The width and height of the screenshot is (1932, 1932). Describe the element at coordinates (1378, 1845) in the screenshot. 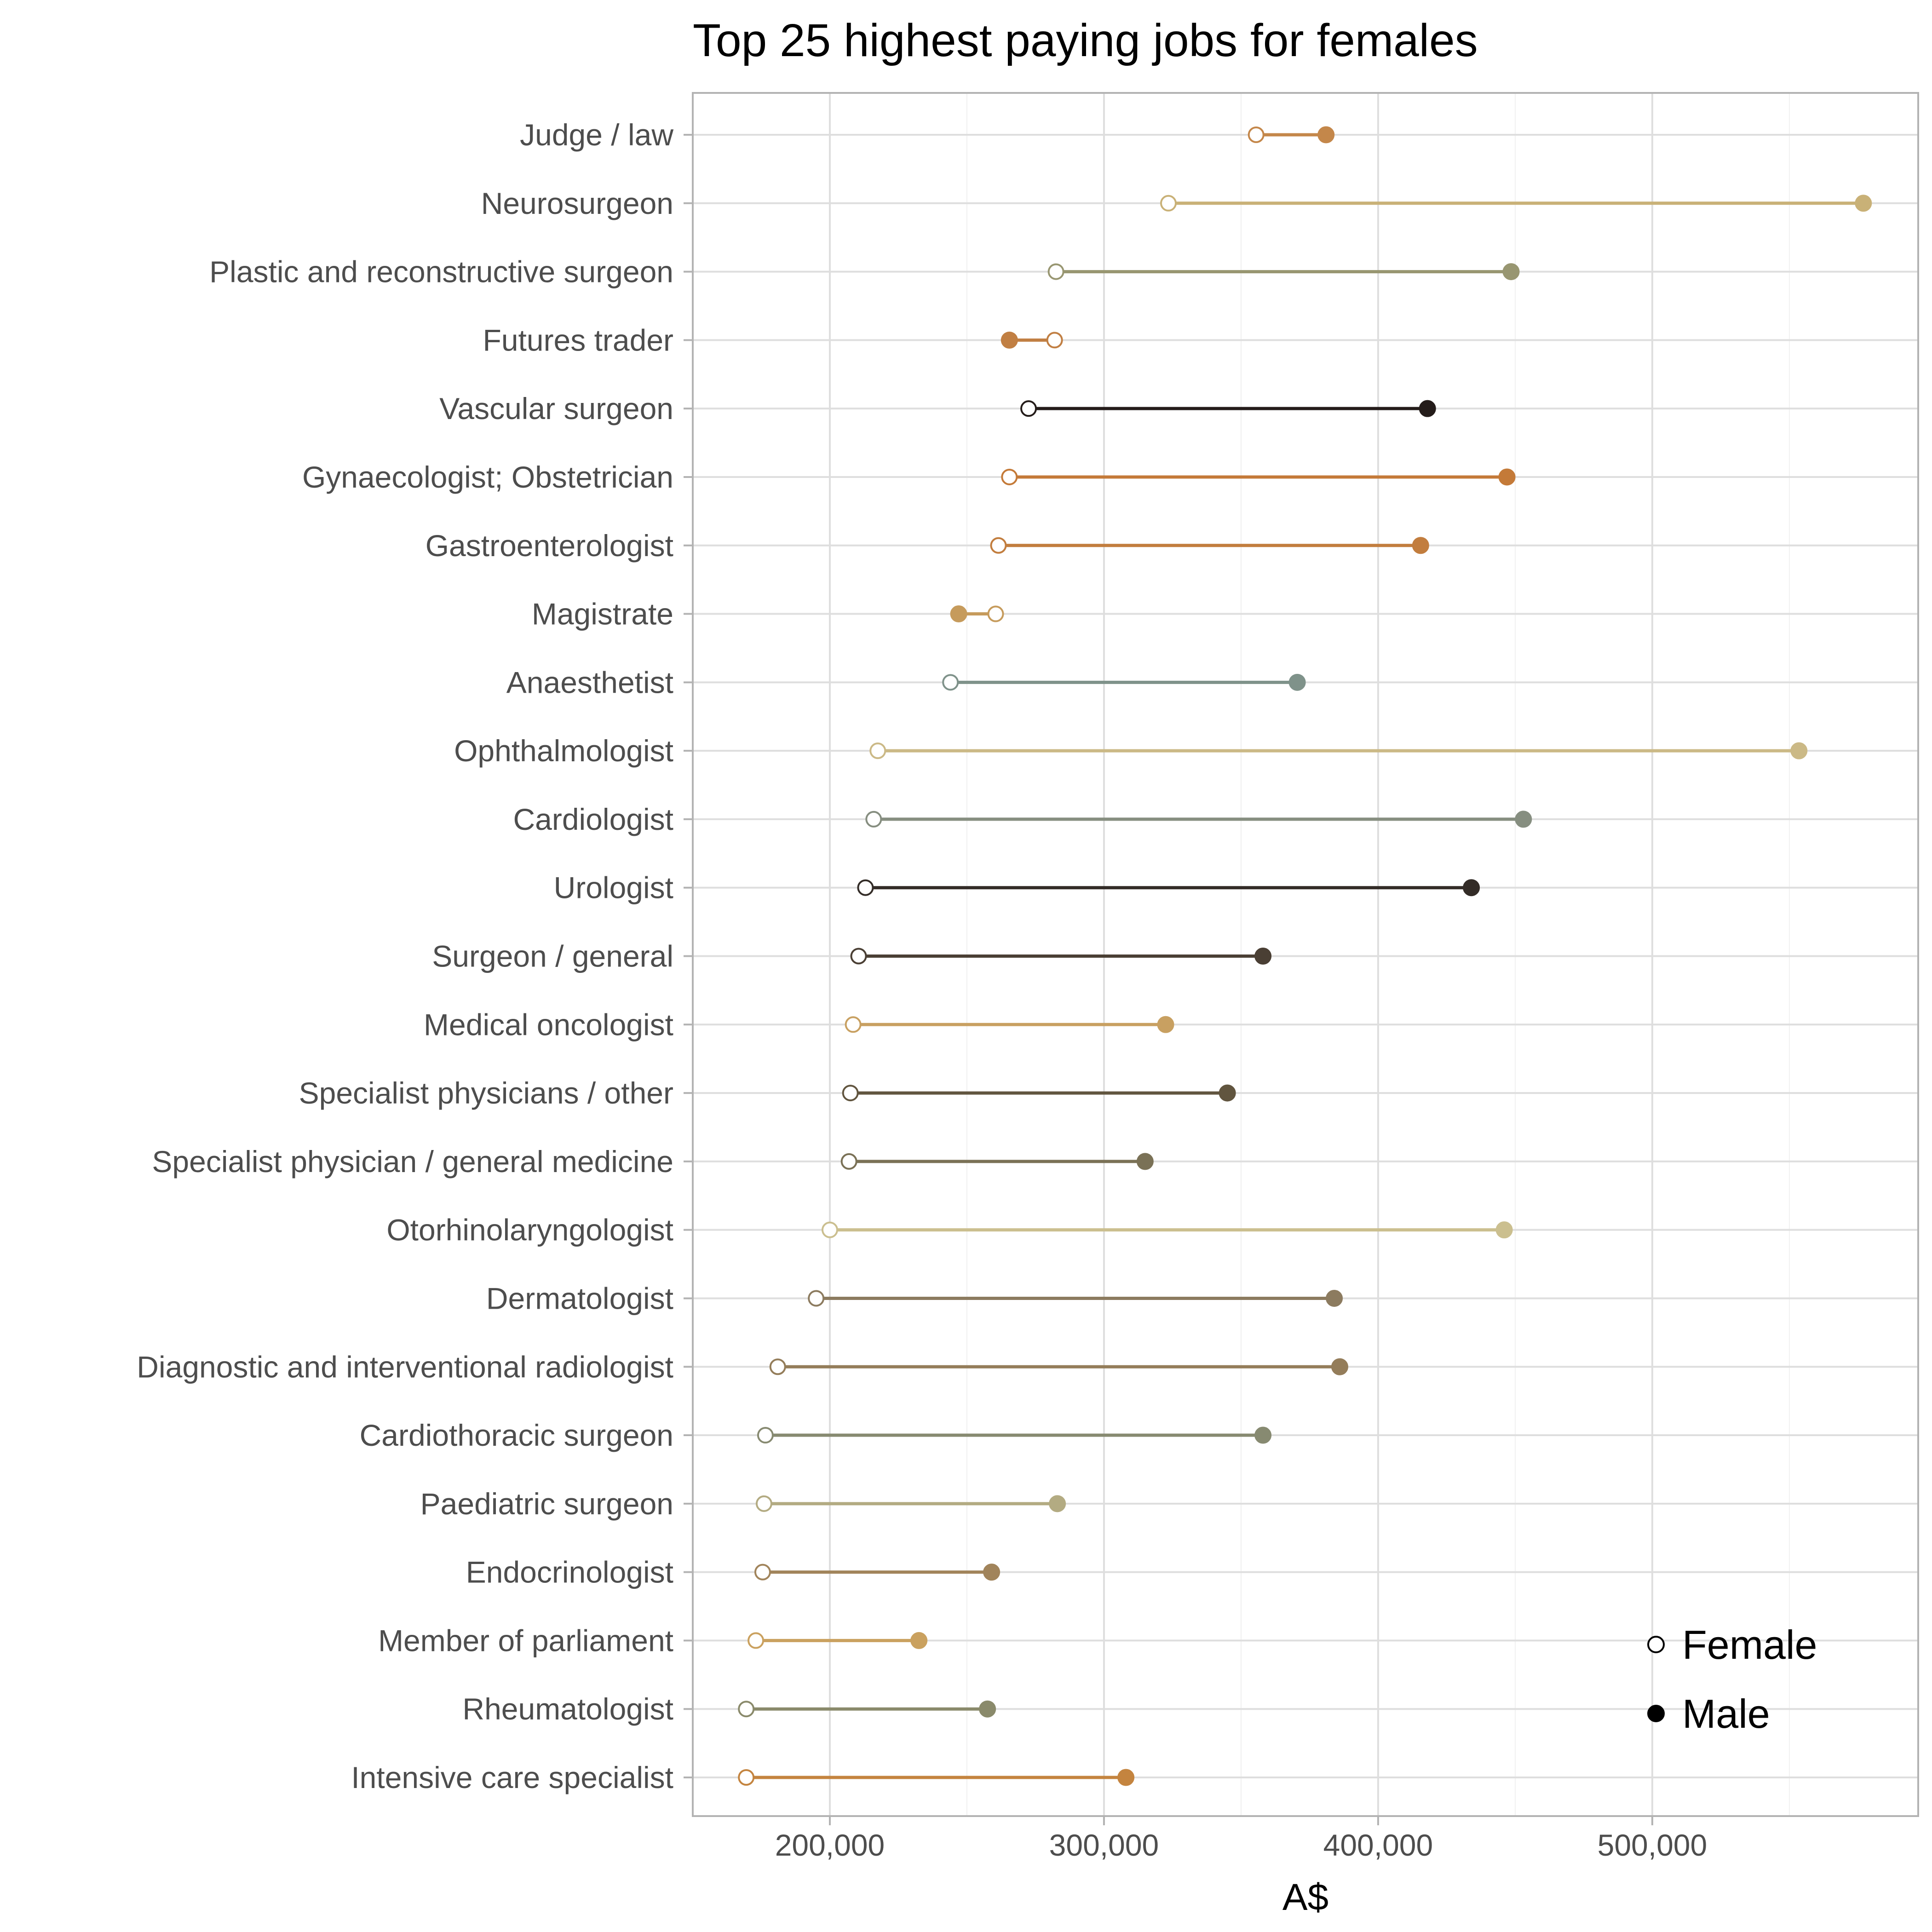

I see `x-tick-label: 400,000` at that location.